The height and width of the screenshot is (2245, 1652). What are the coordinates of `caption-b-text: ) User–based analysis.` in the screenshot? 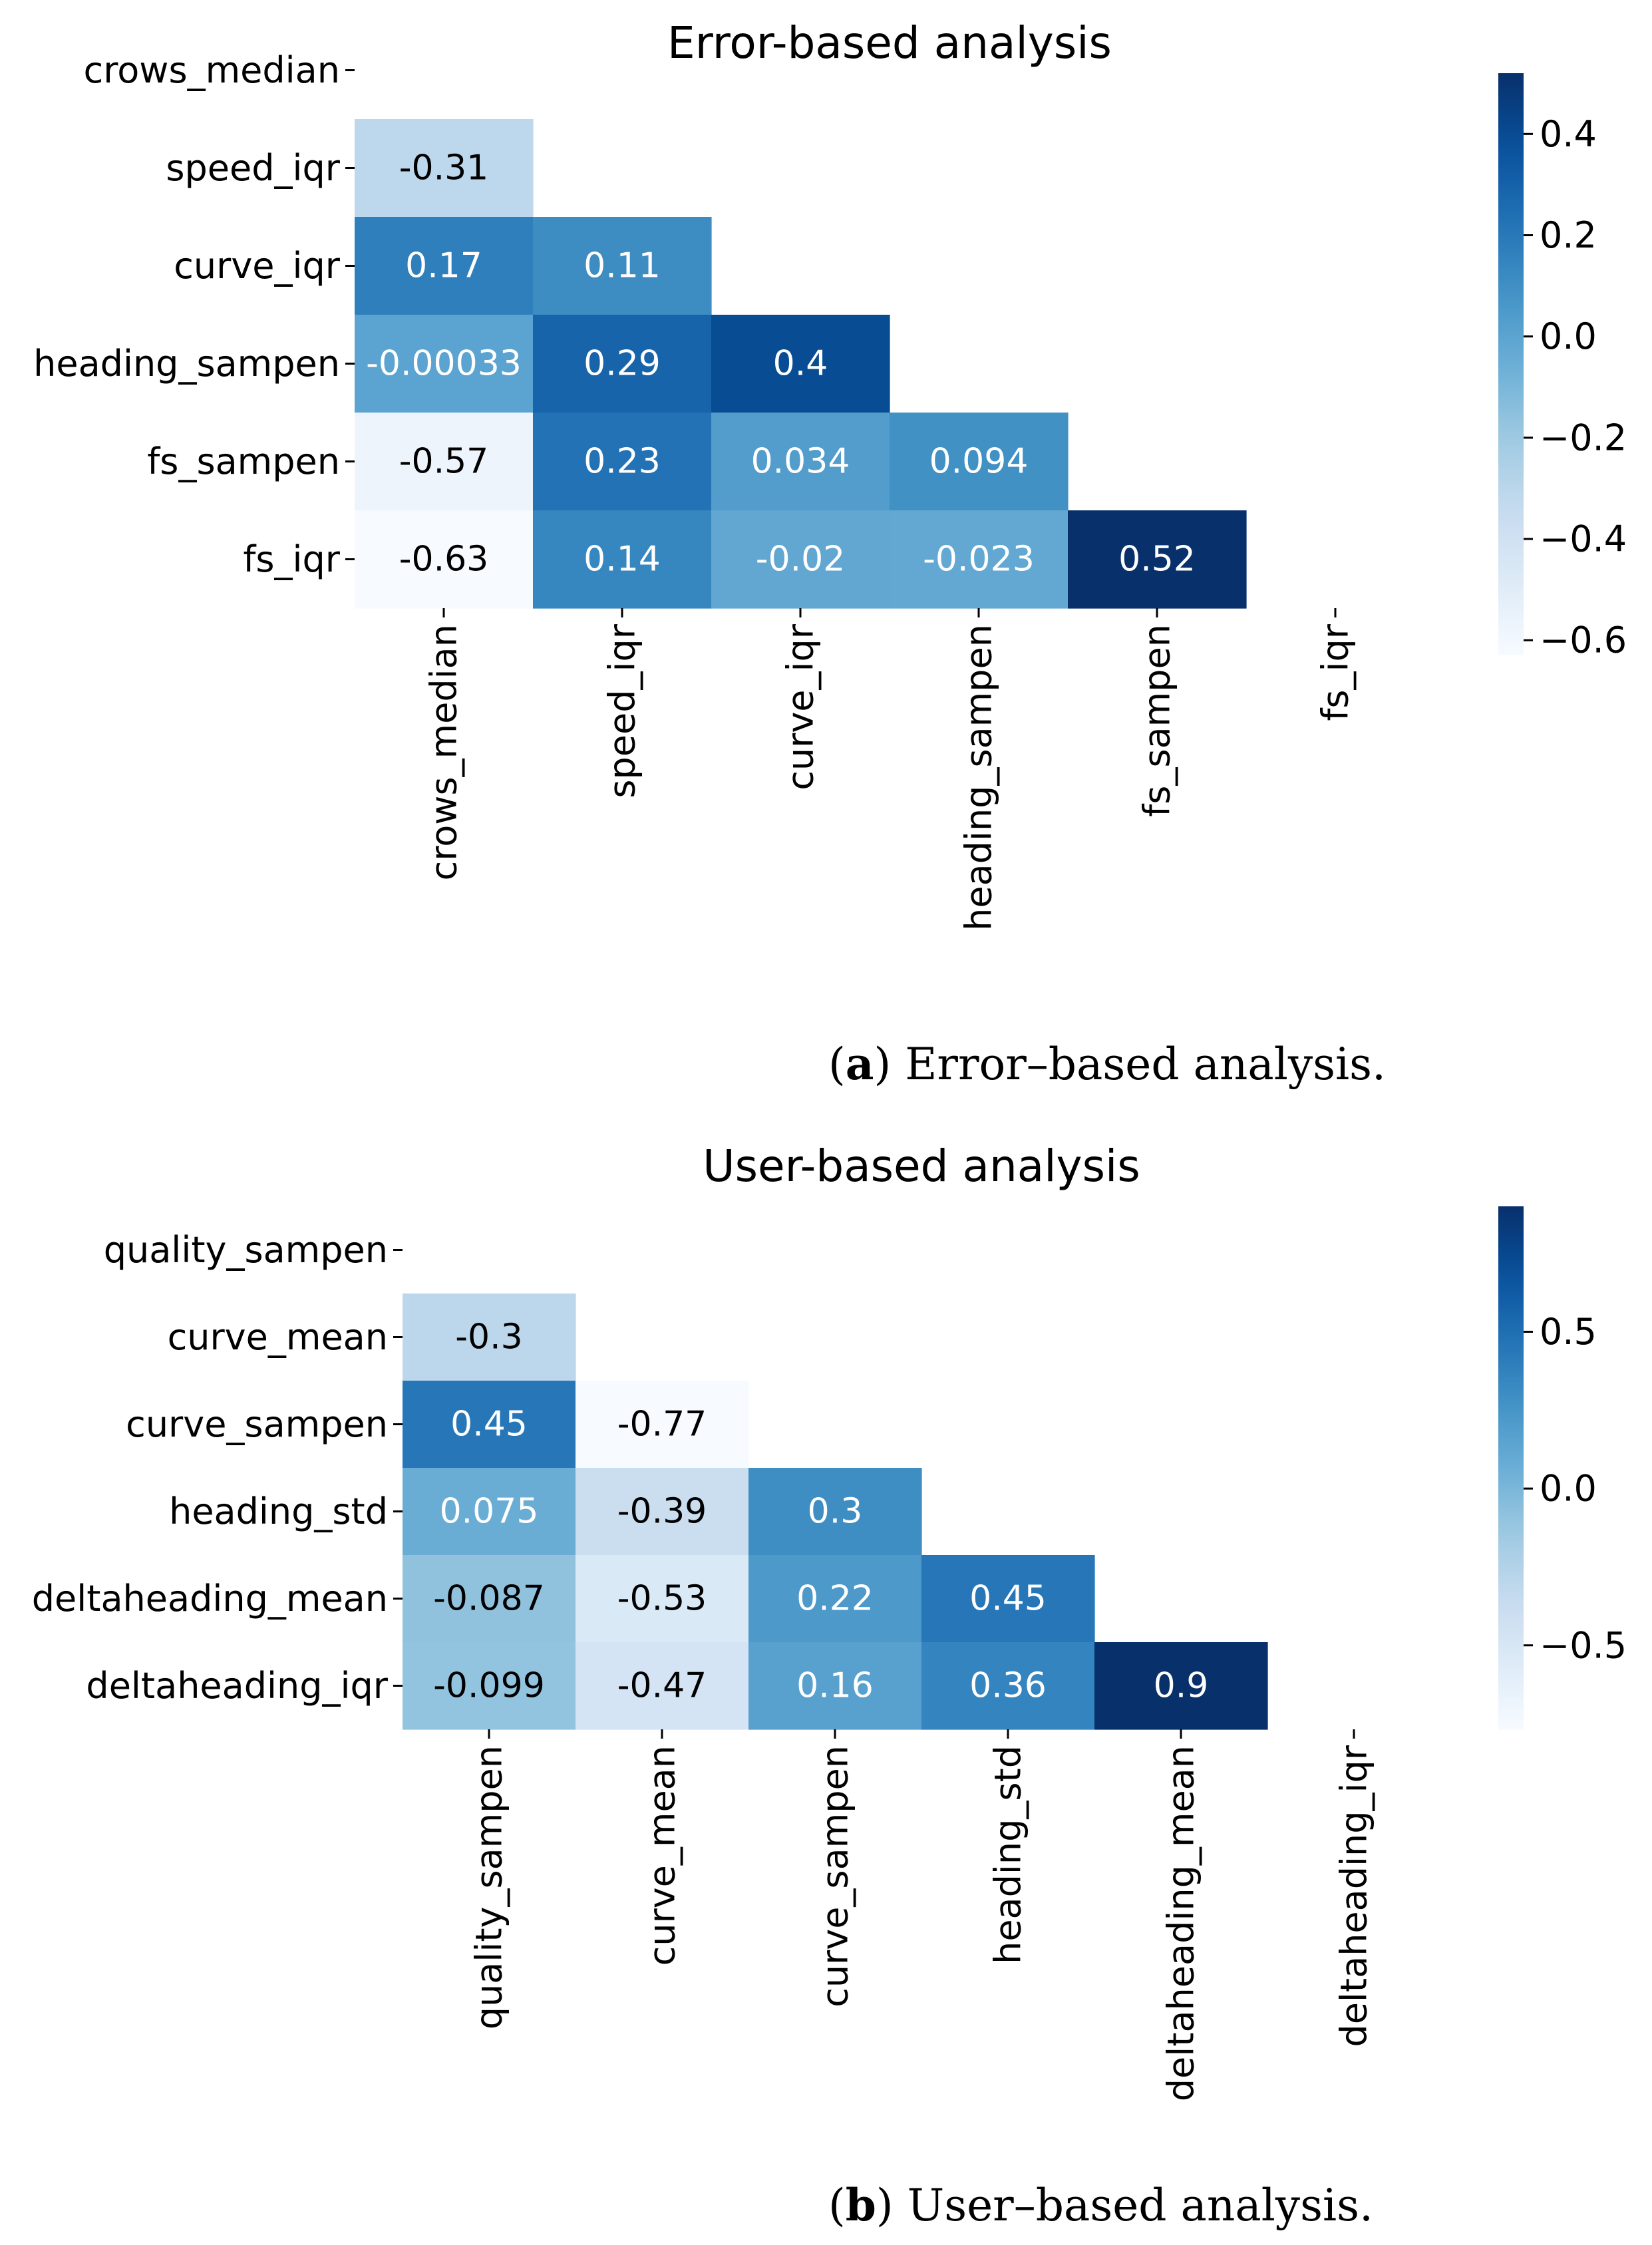 It's located at (1125, 2205).